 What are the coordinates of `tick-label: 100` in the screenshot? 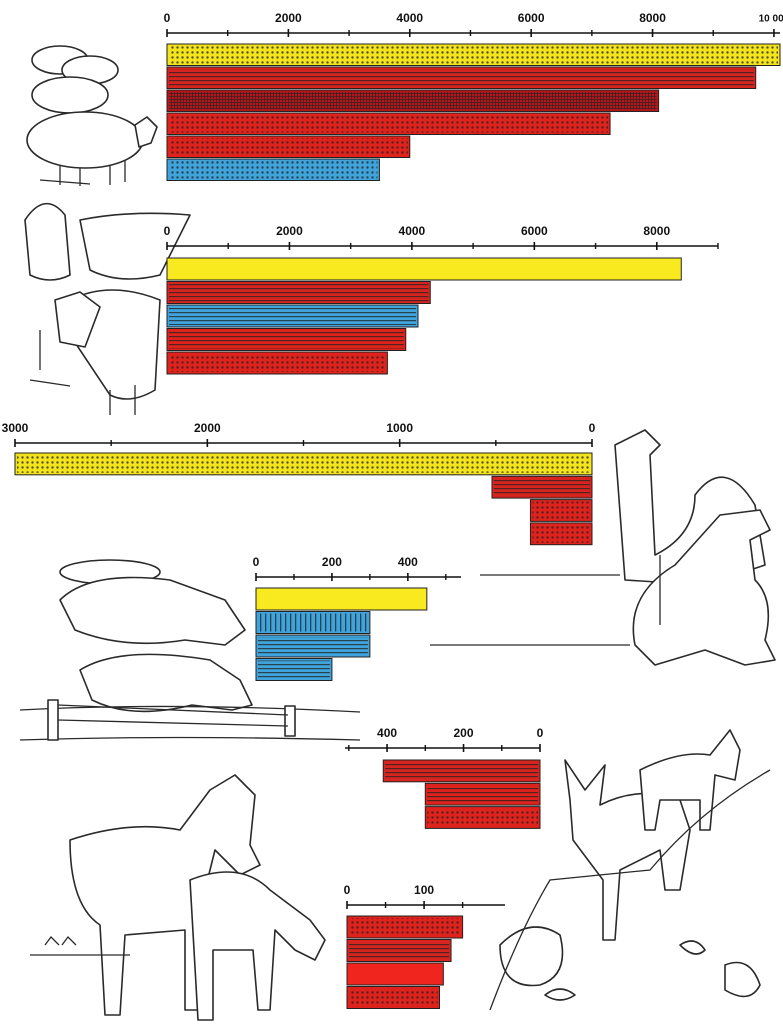 It's located at (424, 890).